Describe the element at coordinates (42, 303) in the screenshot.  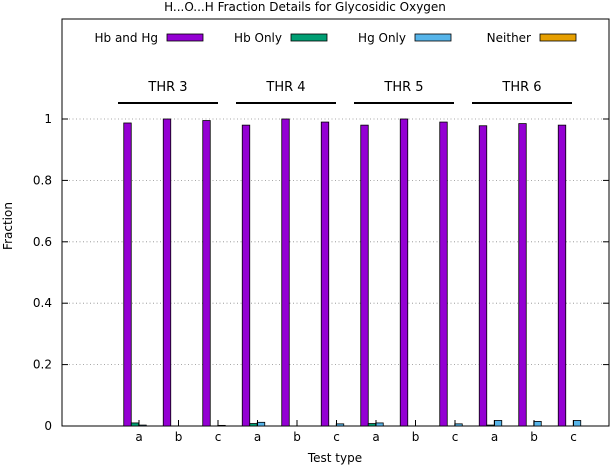
I see `y-tick-label: 0.4` at that location.